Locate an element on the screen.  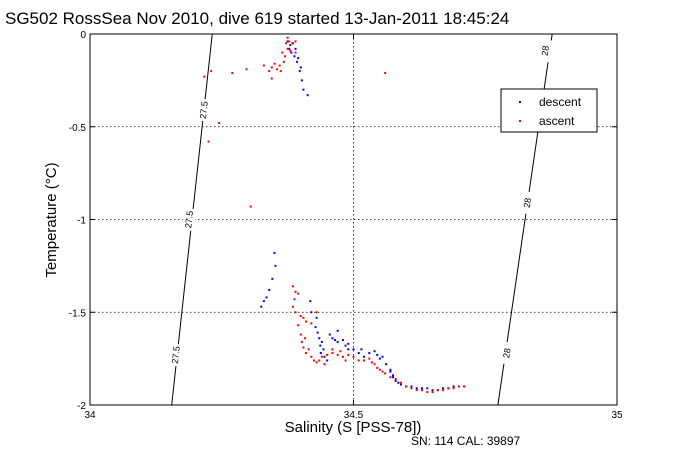
legend-label-descent: descent is located at coordinates (560, 102).